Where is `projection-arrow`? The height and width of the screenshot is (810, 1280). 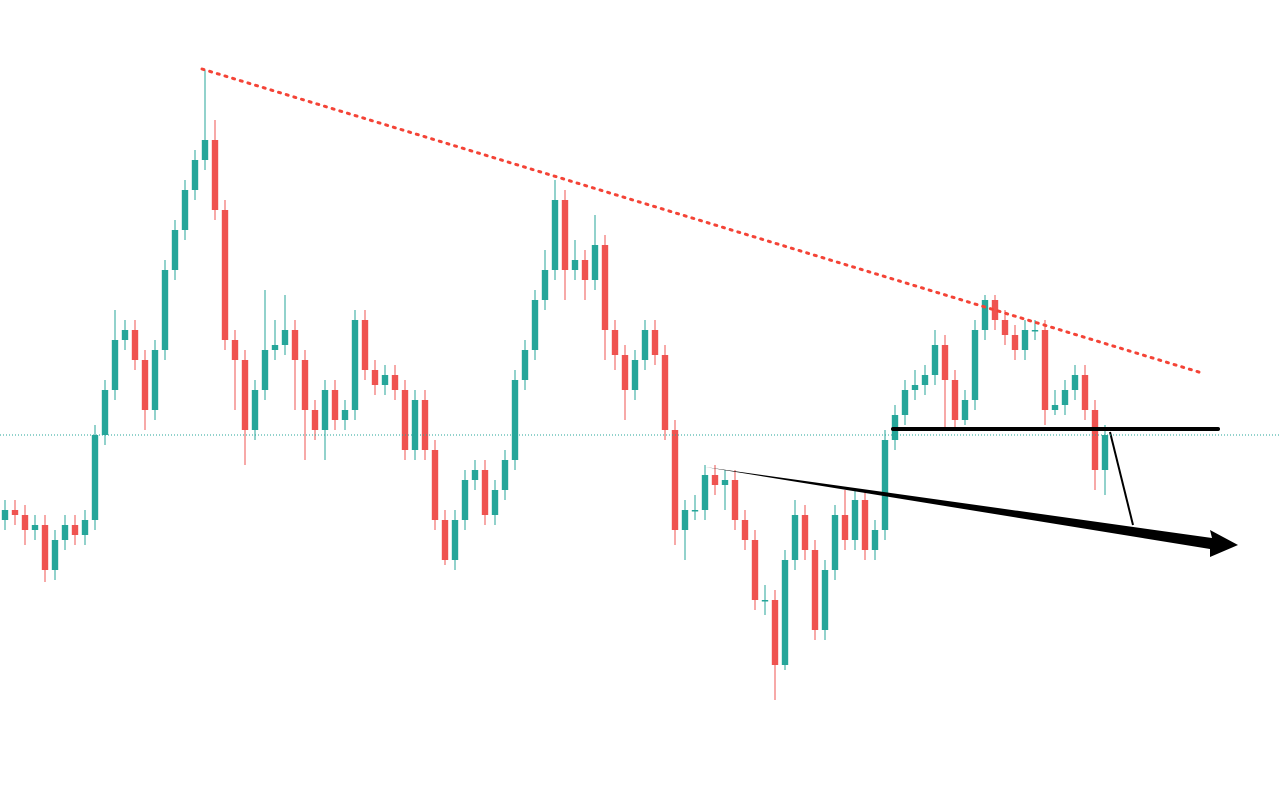
projection-arrow is located at coordinates (971, 512).